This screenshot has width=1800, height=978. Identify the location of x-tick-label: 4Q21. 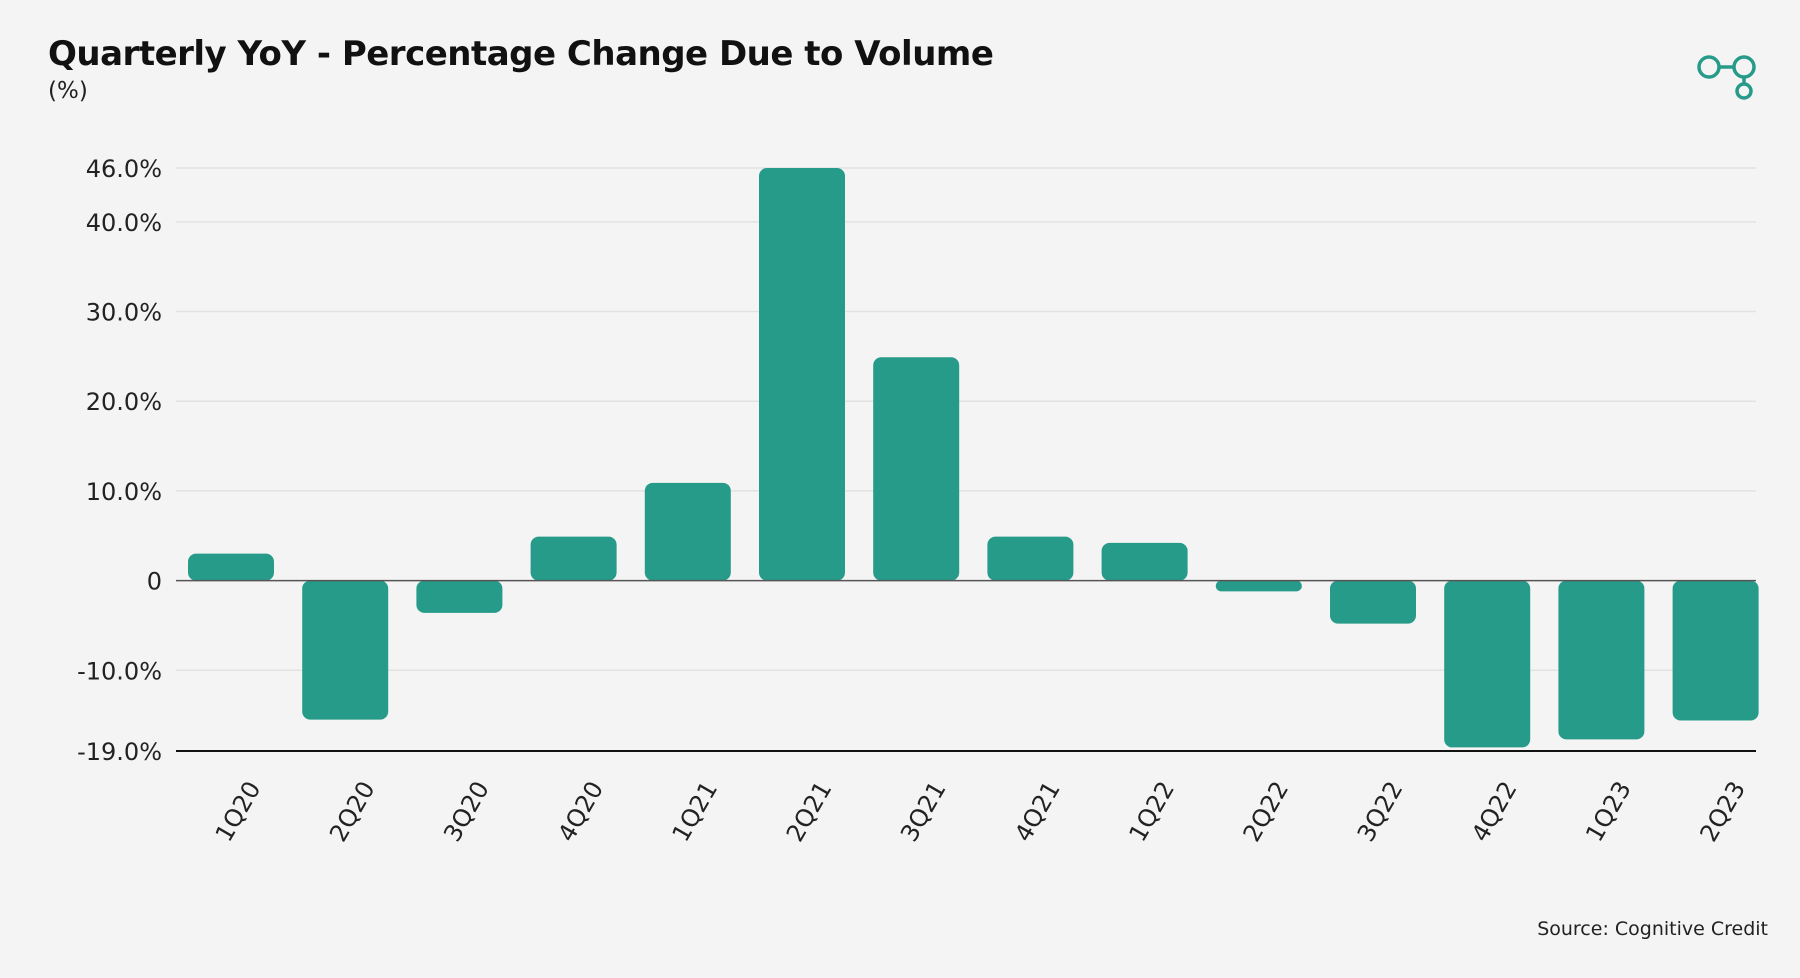
(1037, 811).